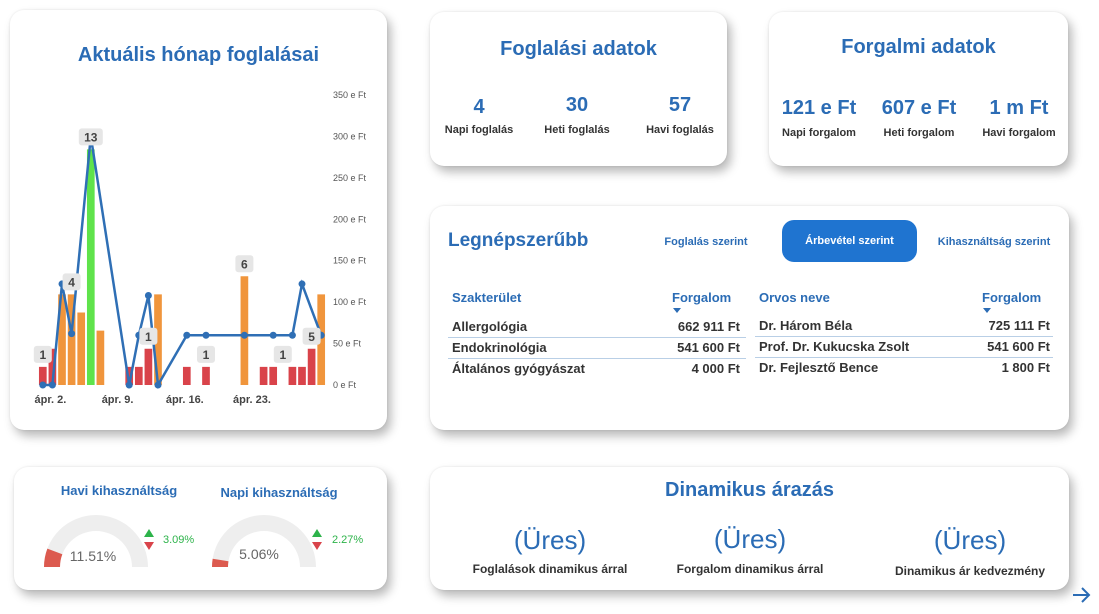 This screenshot has width=1099, height=614. What do you see at coordinates (518, 368) in the screenshot?
I see `table-row-specialty: Általános gyógyászat` at bounding box center [518, 368].